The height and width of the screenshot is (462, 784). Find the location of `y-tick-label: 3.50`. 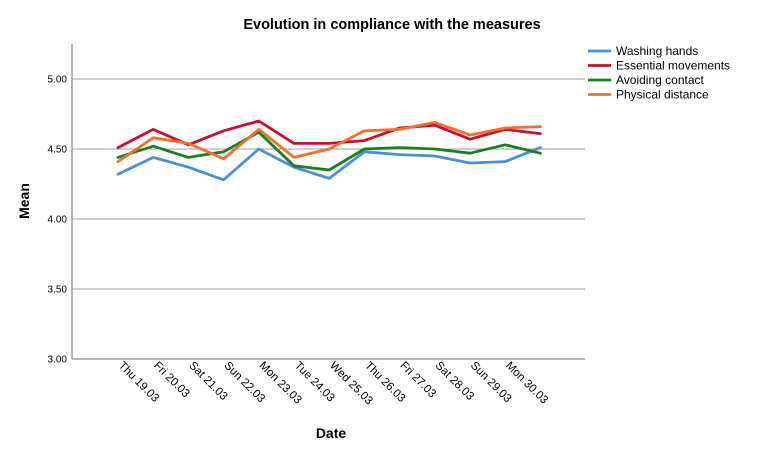

y-tick-label: 3.50 is located at coordinates (58, 290).